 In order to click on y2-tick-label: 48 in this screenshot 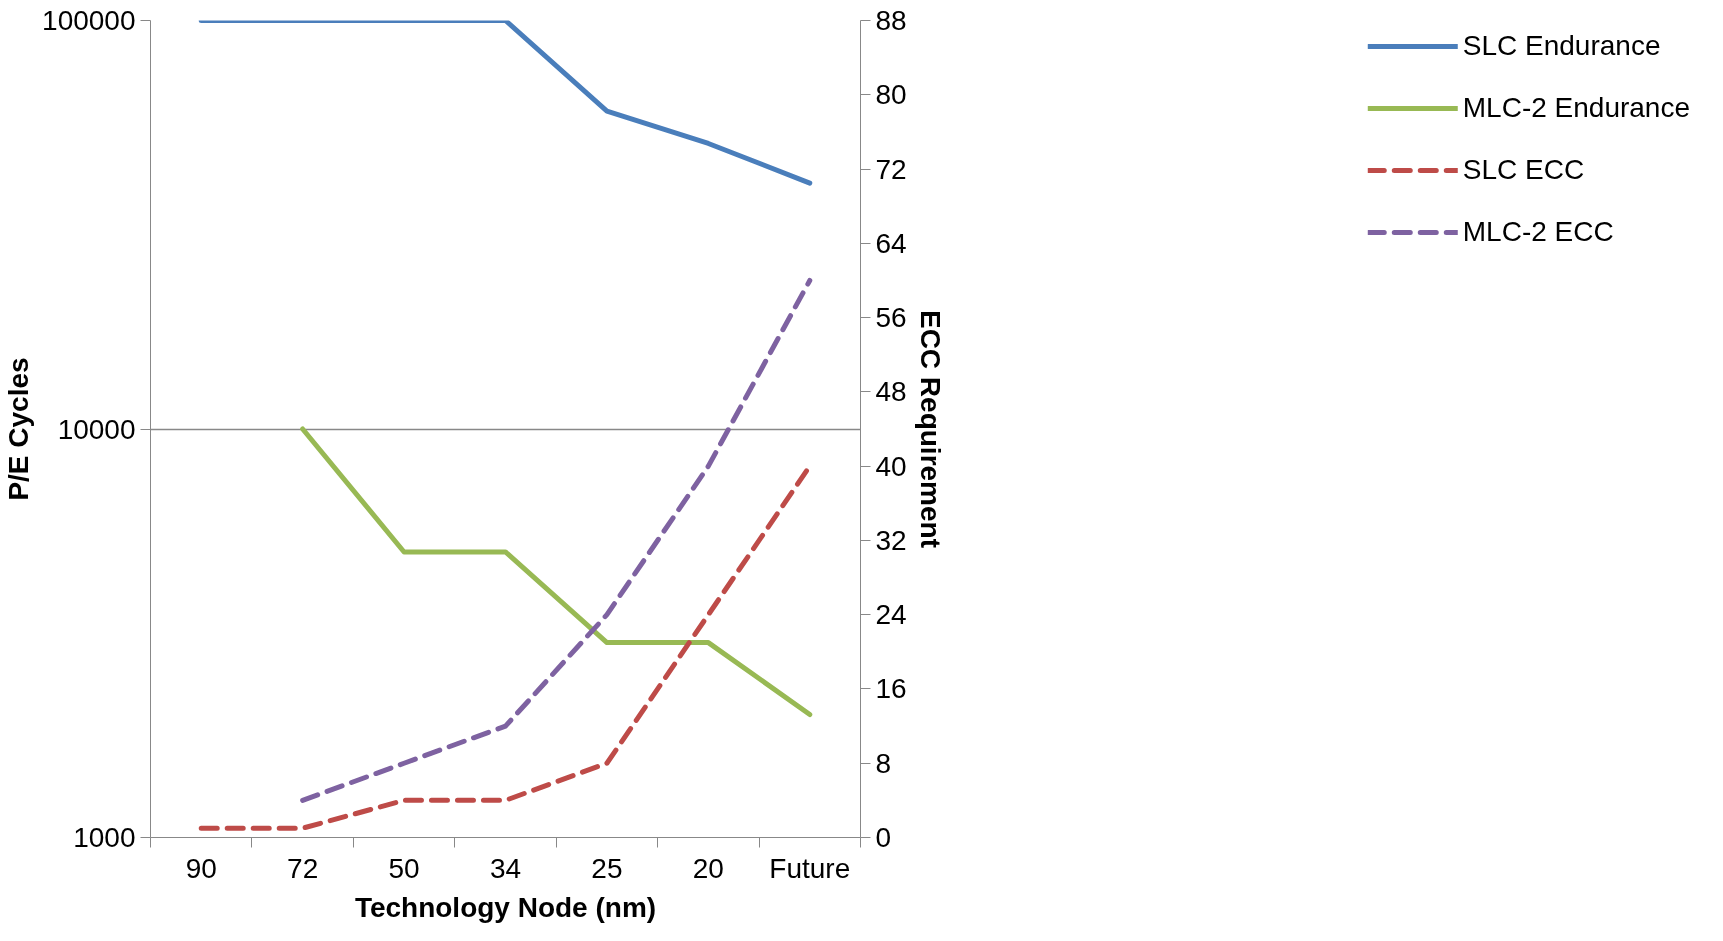, I will do `click(891, 392)`.